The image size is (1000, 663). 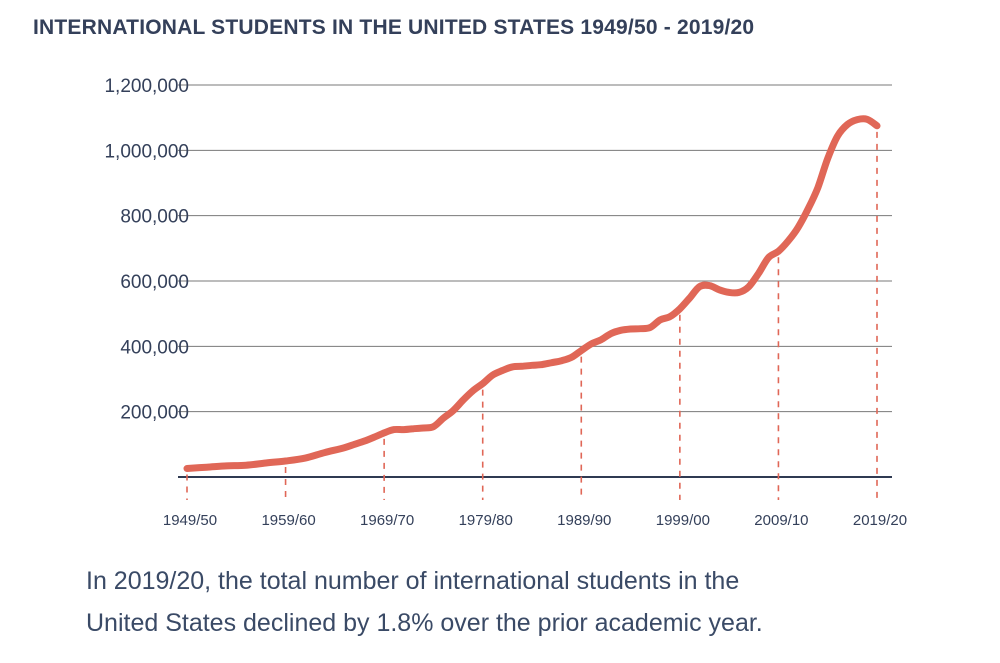 I want to click on y-tick-label: 600,000, so click(x=154, y=282).